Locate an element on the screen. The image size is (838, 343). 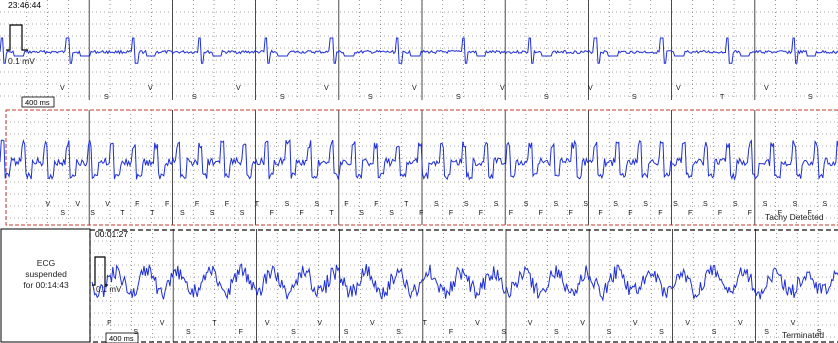
strip-3-beat-markers: F S V S T F V S V S V S T F V S V S V S V S V S V S V S is located at coordinates (464, 328).